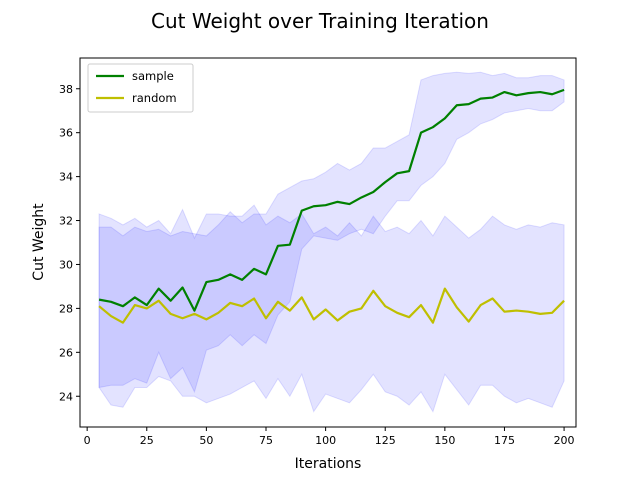 The width and height of the screenshot is (640, 480). Describe the element at coordinates (69, 243) in the screenshot. I see `y-axis-ticks: 24 26 28 30 32 34 36 38` at that location.